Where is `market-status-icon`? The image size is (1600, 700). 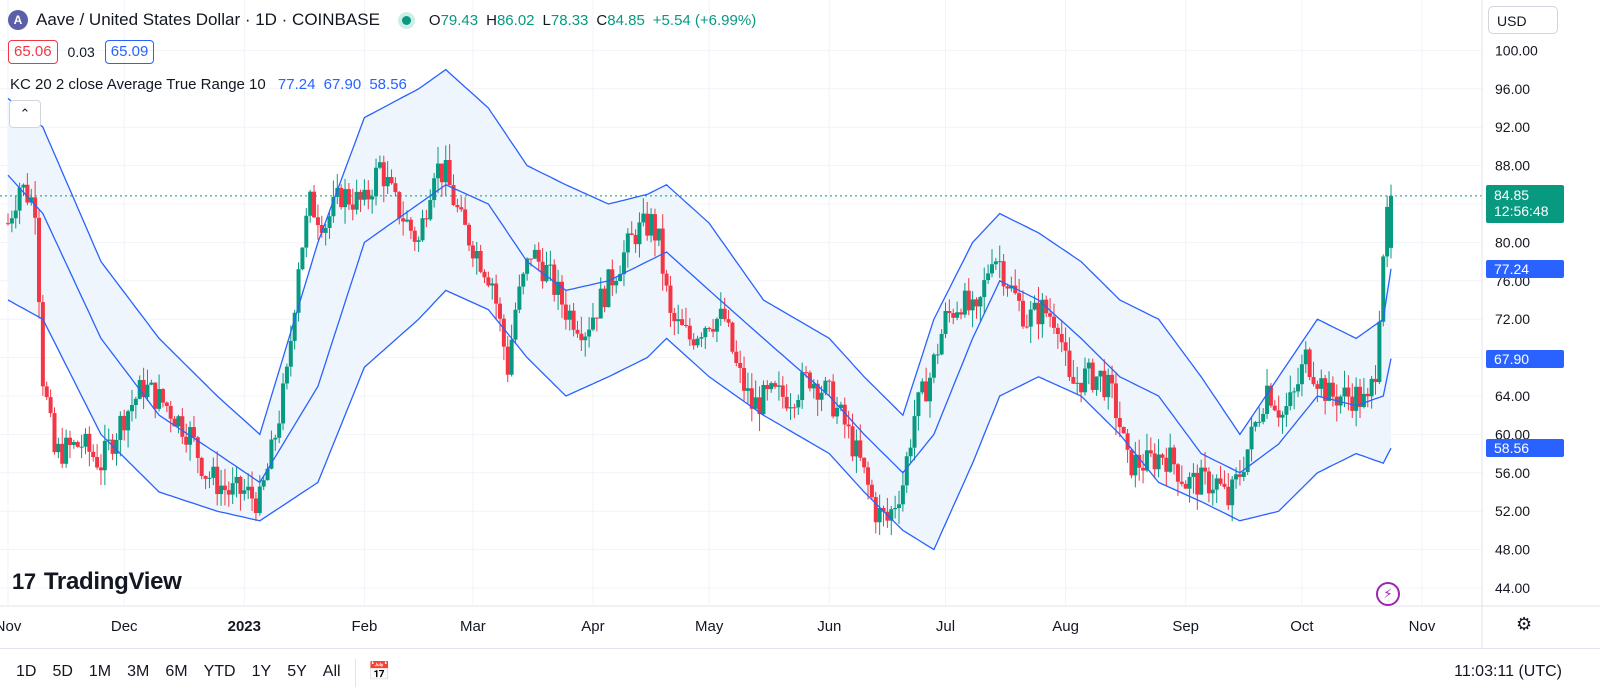
market-status-icon is located at coordinates (406, 20).